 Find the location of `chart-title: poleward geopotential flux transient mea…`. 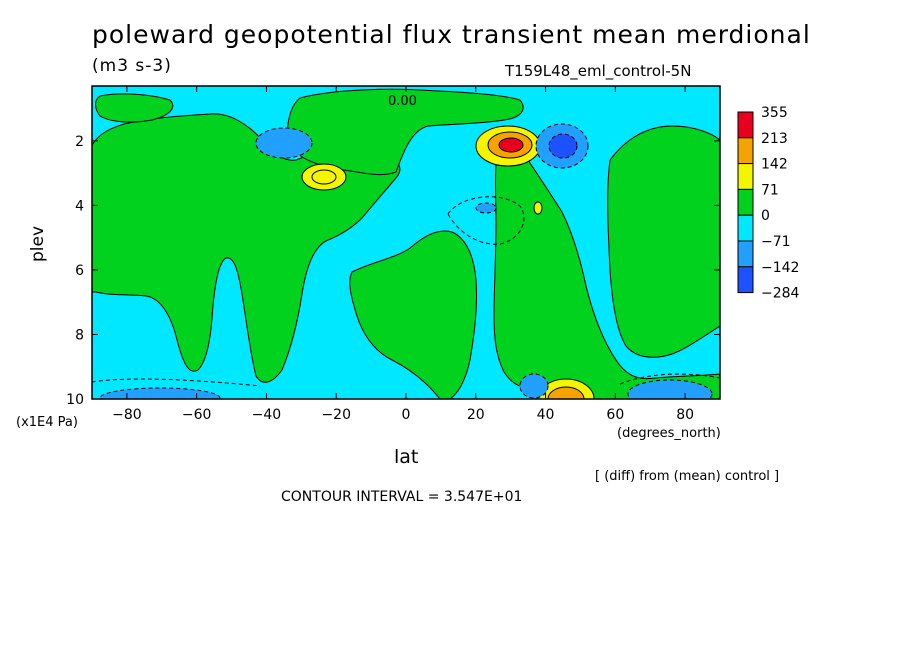

chart-title: poleward geopotential flux transient mea… is located at coordinates (451, 34).